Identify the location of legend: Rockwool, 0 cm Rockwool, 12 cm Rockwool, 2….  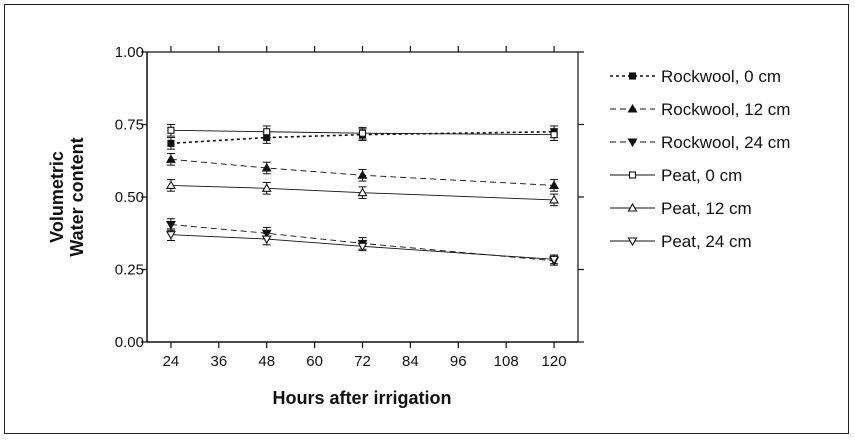
(700, 159).